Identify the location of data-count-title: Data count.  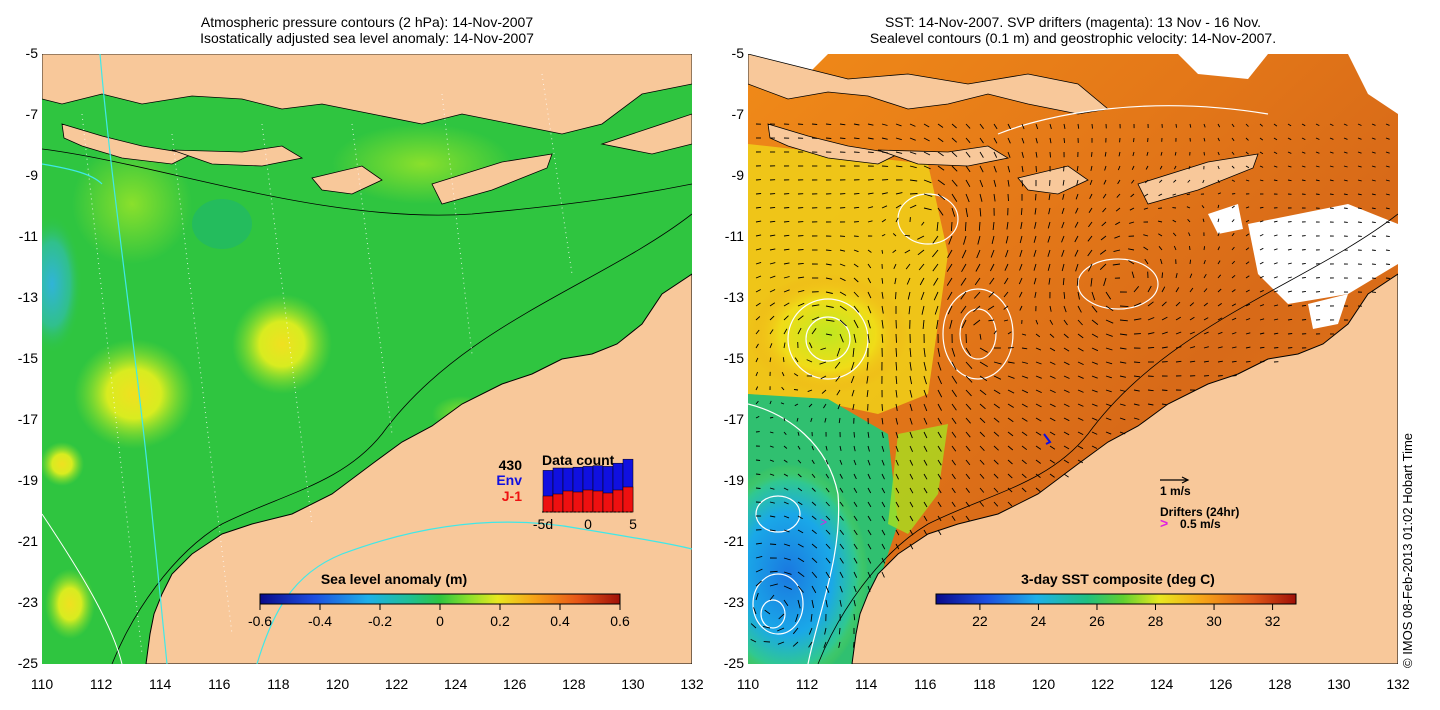
(578, 460).